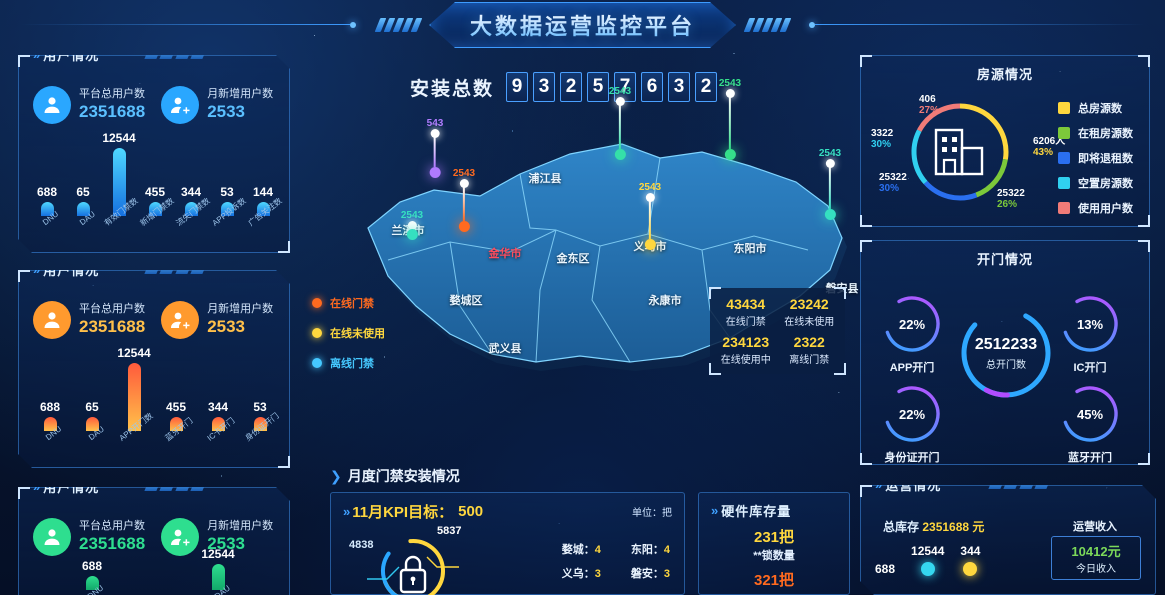  I want to click on legend-item: 在线未使用, so click(348, 333).